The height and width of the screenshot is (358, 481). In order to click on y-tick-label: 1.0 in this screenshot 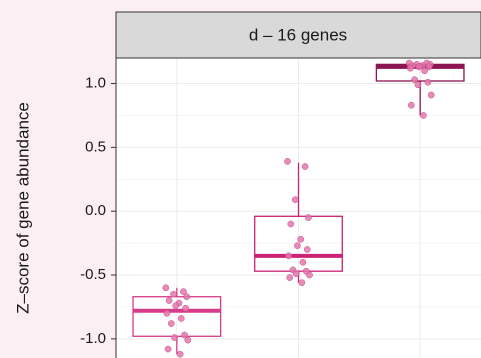, I will do `click(95, 83)`.